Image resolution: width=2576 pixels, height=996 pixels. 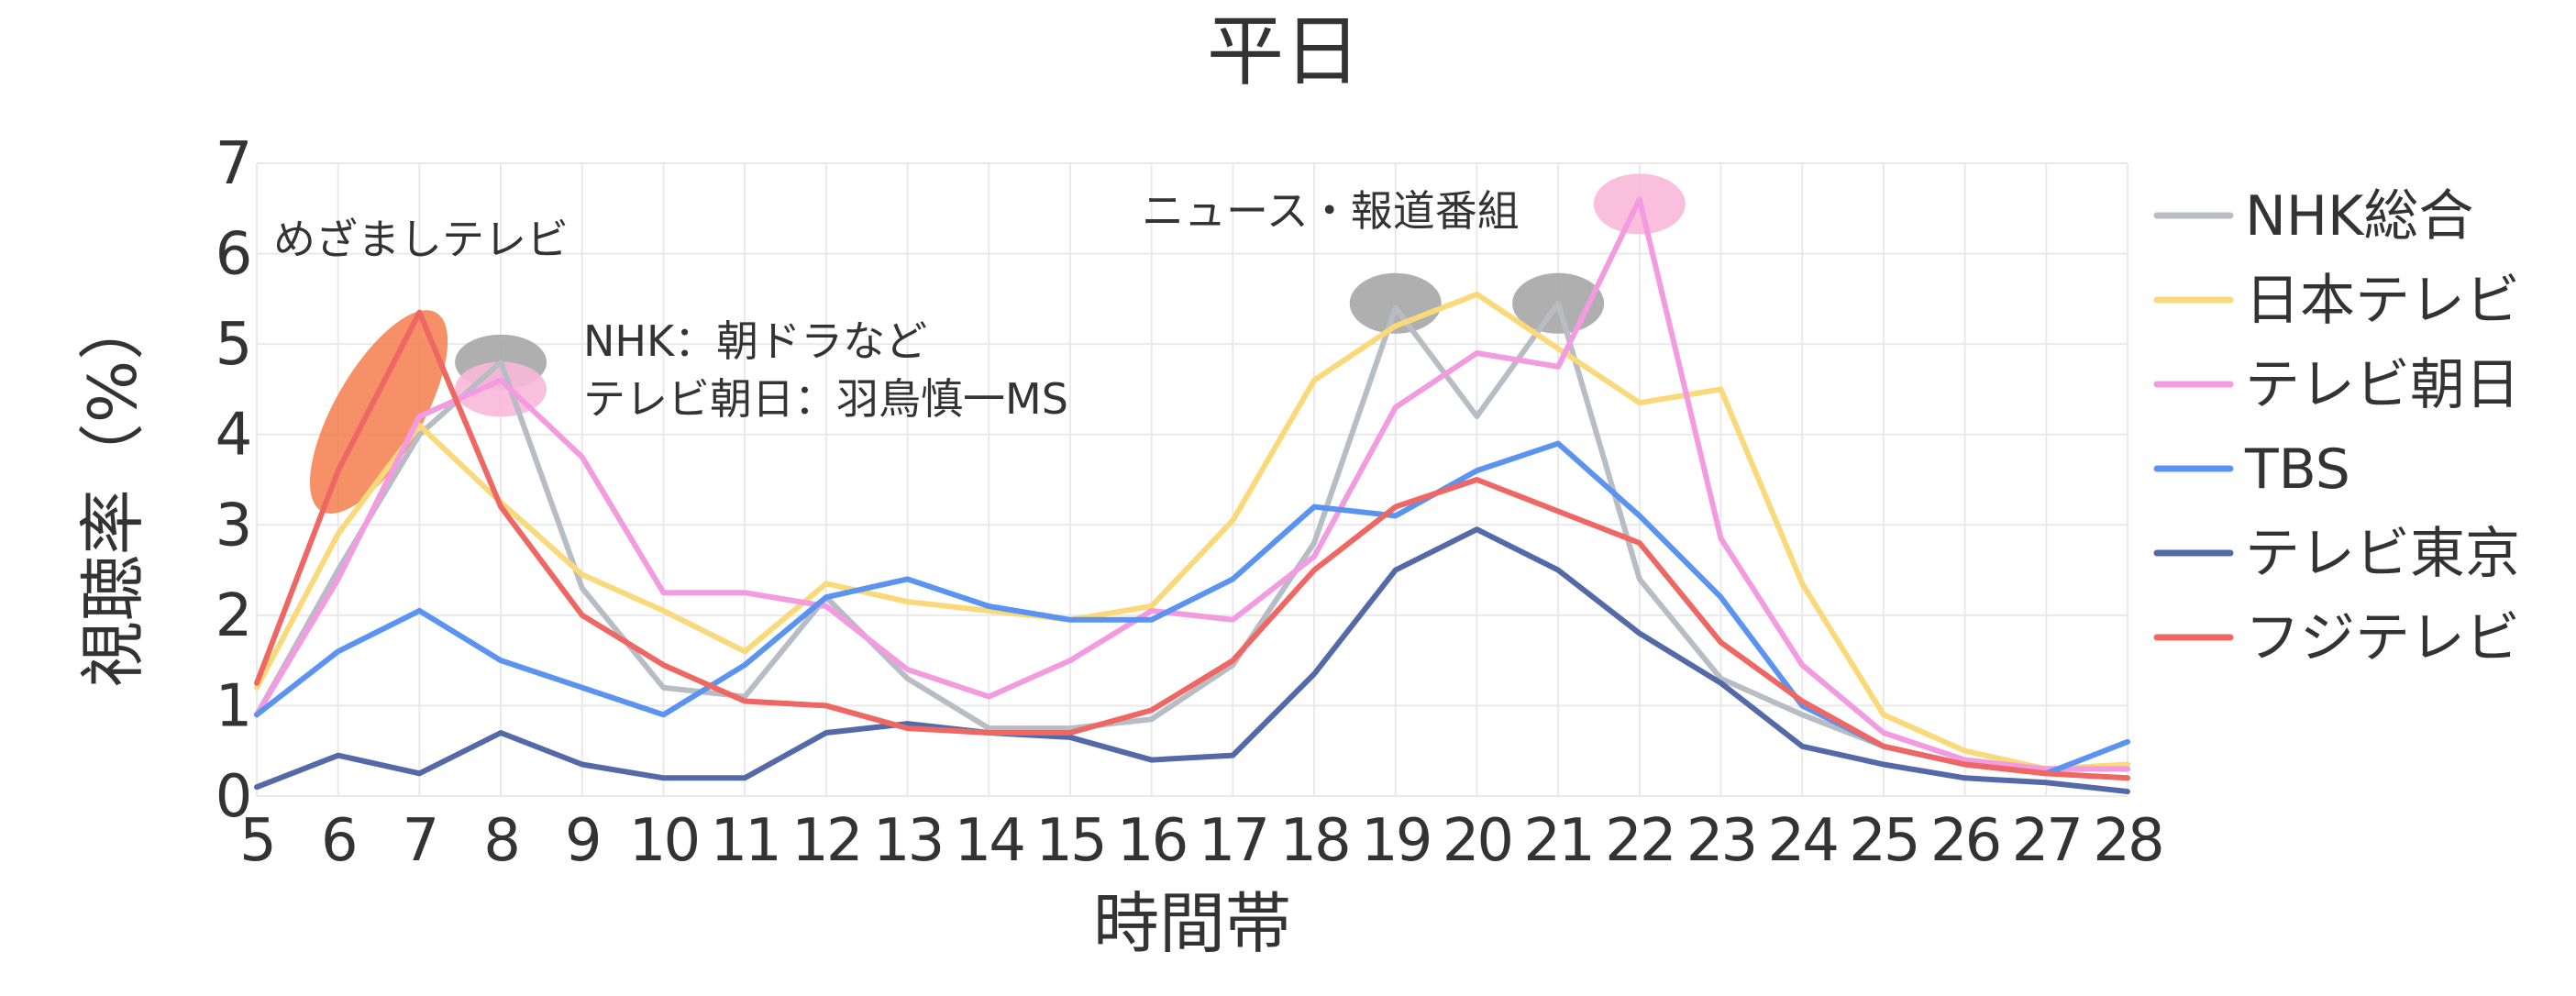 I want to click on y-axis-ticks: 0 1 2 3 4 5 6 7, so click(x=234, y=480).